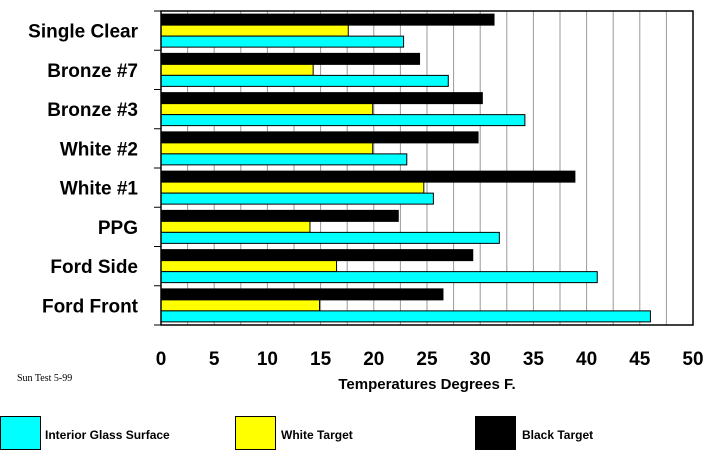 This screenshot has height=451, width=705. What do you see at coordinates (373, 359) in the screenshot?
I see `x-tick-label: 20` at bounding box center [373, 359].